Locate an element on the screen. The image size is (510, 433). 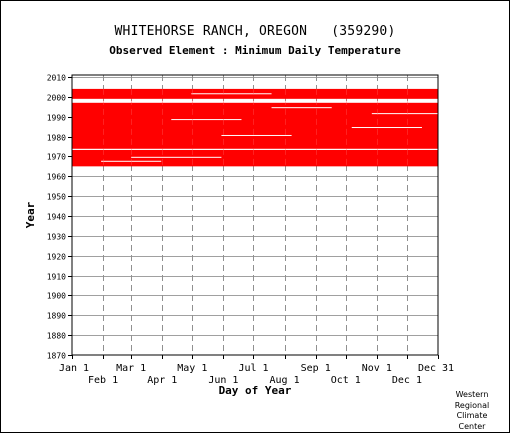
y-tick-label: 2010 is located at coordinates (56, 78).